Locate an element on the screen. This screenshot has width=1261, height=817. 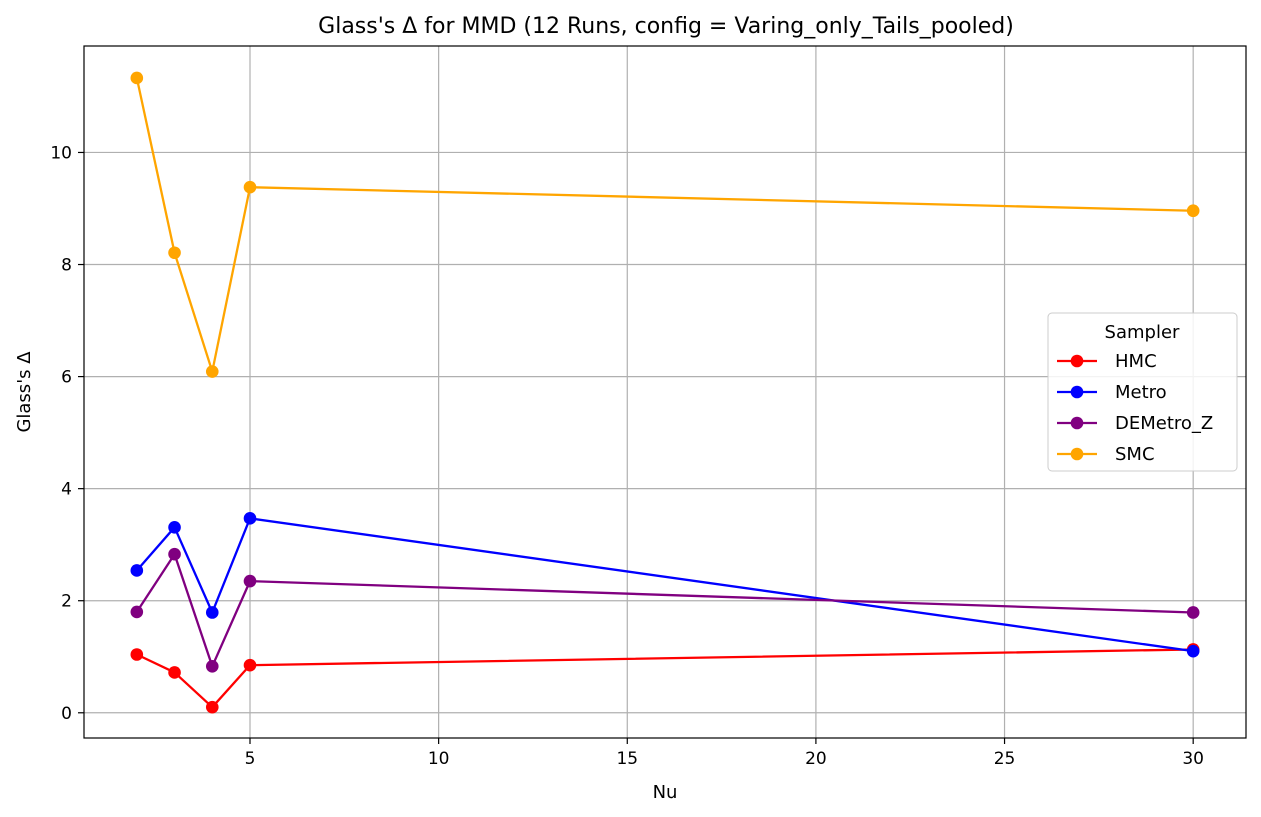
legend-title: Sampler is located at coordinates (1142, 332).